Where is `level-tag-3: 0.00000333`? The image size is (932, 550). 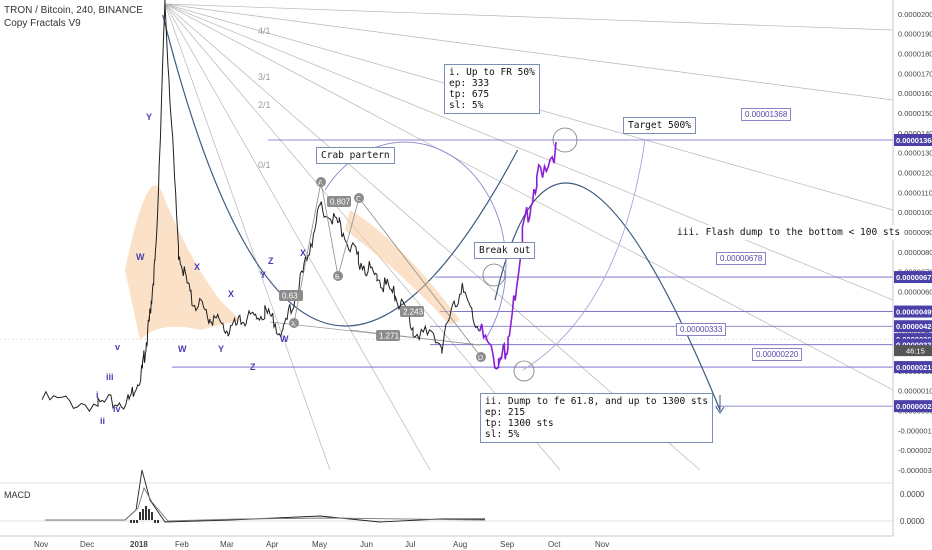
level-tag-3: 0.00000333 is located at coordinates (701, 329).